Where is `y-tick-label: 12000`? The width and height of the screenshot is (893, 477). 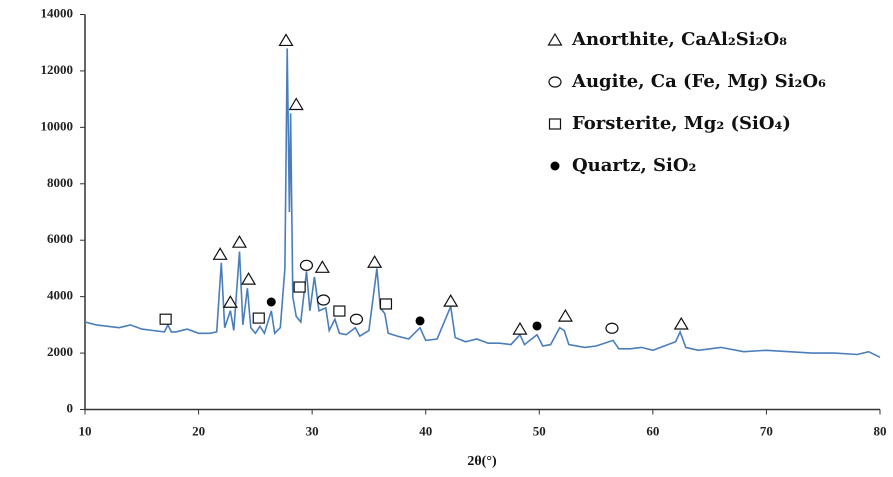
y-tick-label: 12000 is located at coordinates (57, 69).